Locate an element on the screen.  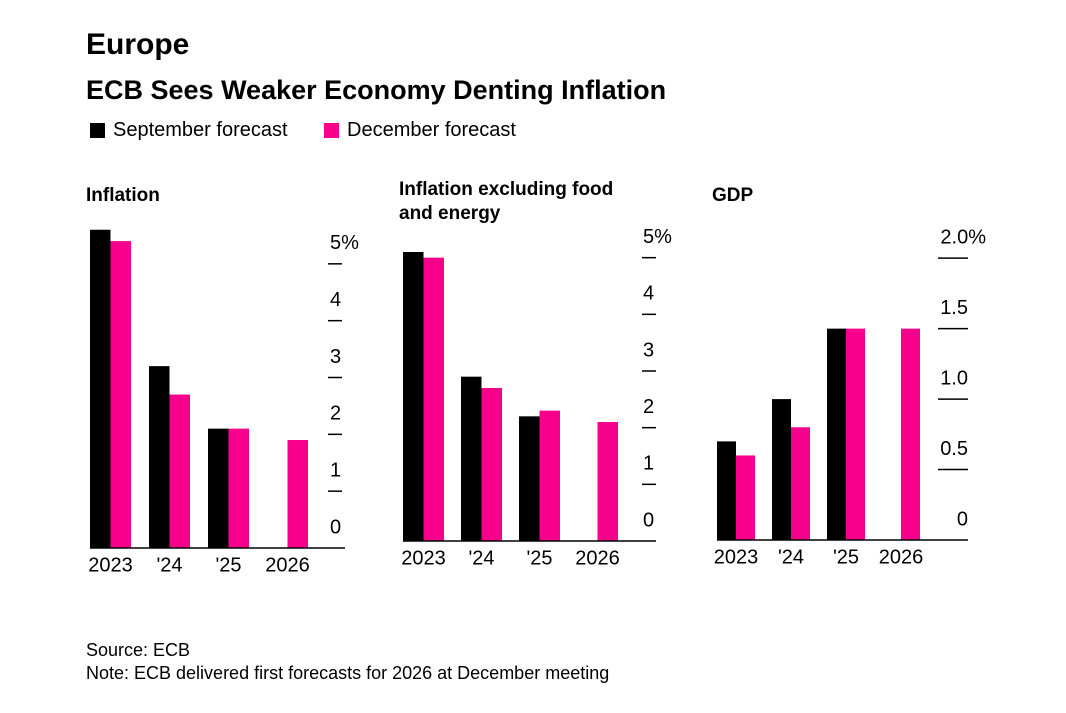
y-tick-label: 1.5 is located at coordinates (954, 308).